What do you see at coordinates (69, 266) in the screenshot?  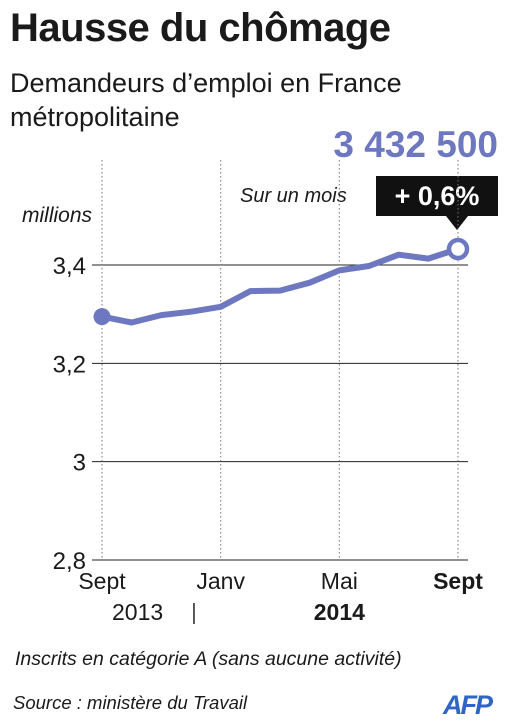 I see `y-tick-label: 3,4` at bounding box center [69, 266].